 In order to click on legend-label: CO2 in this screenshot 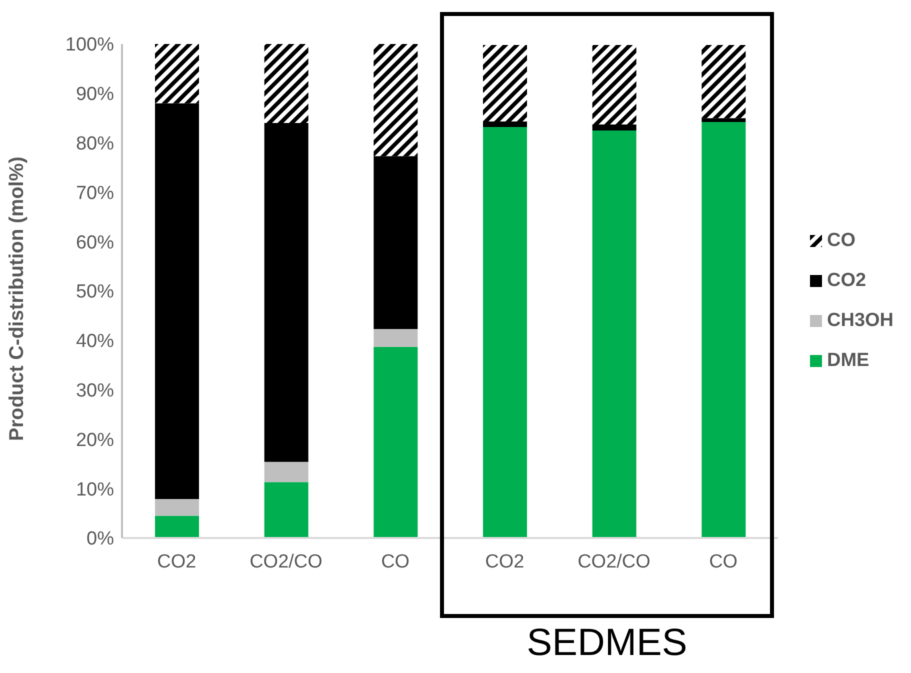, I will do `click(846, 281)`.